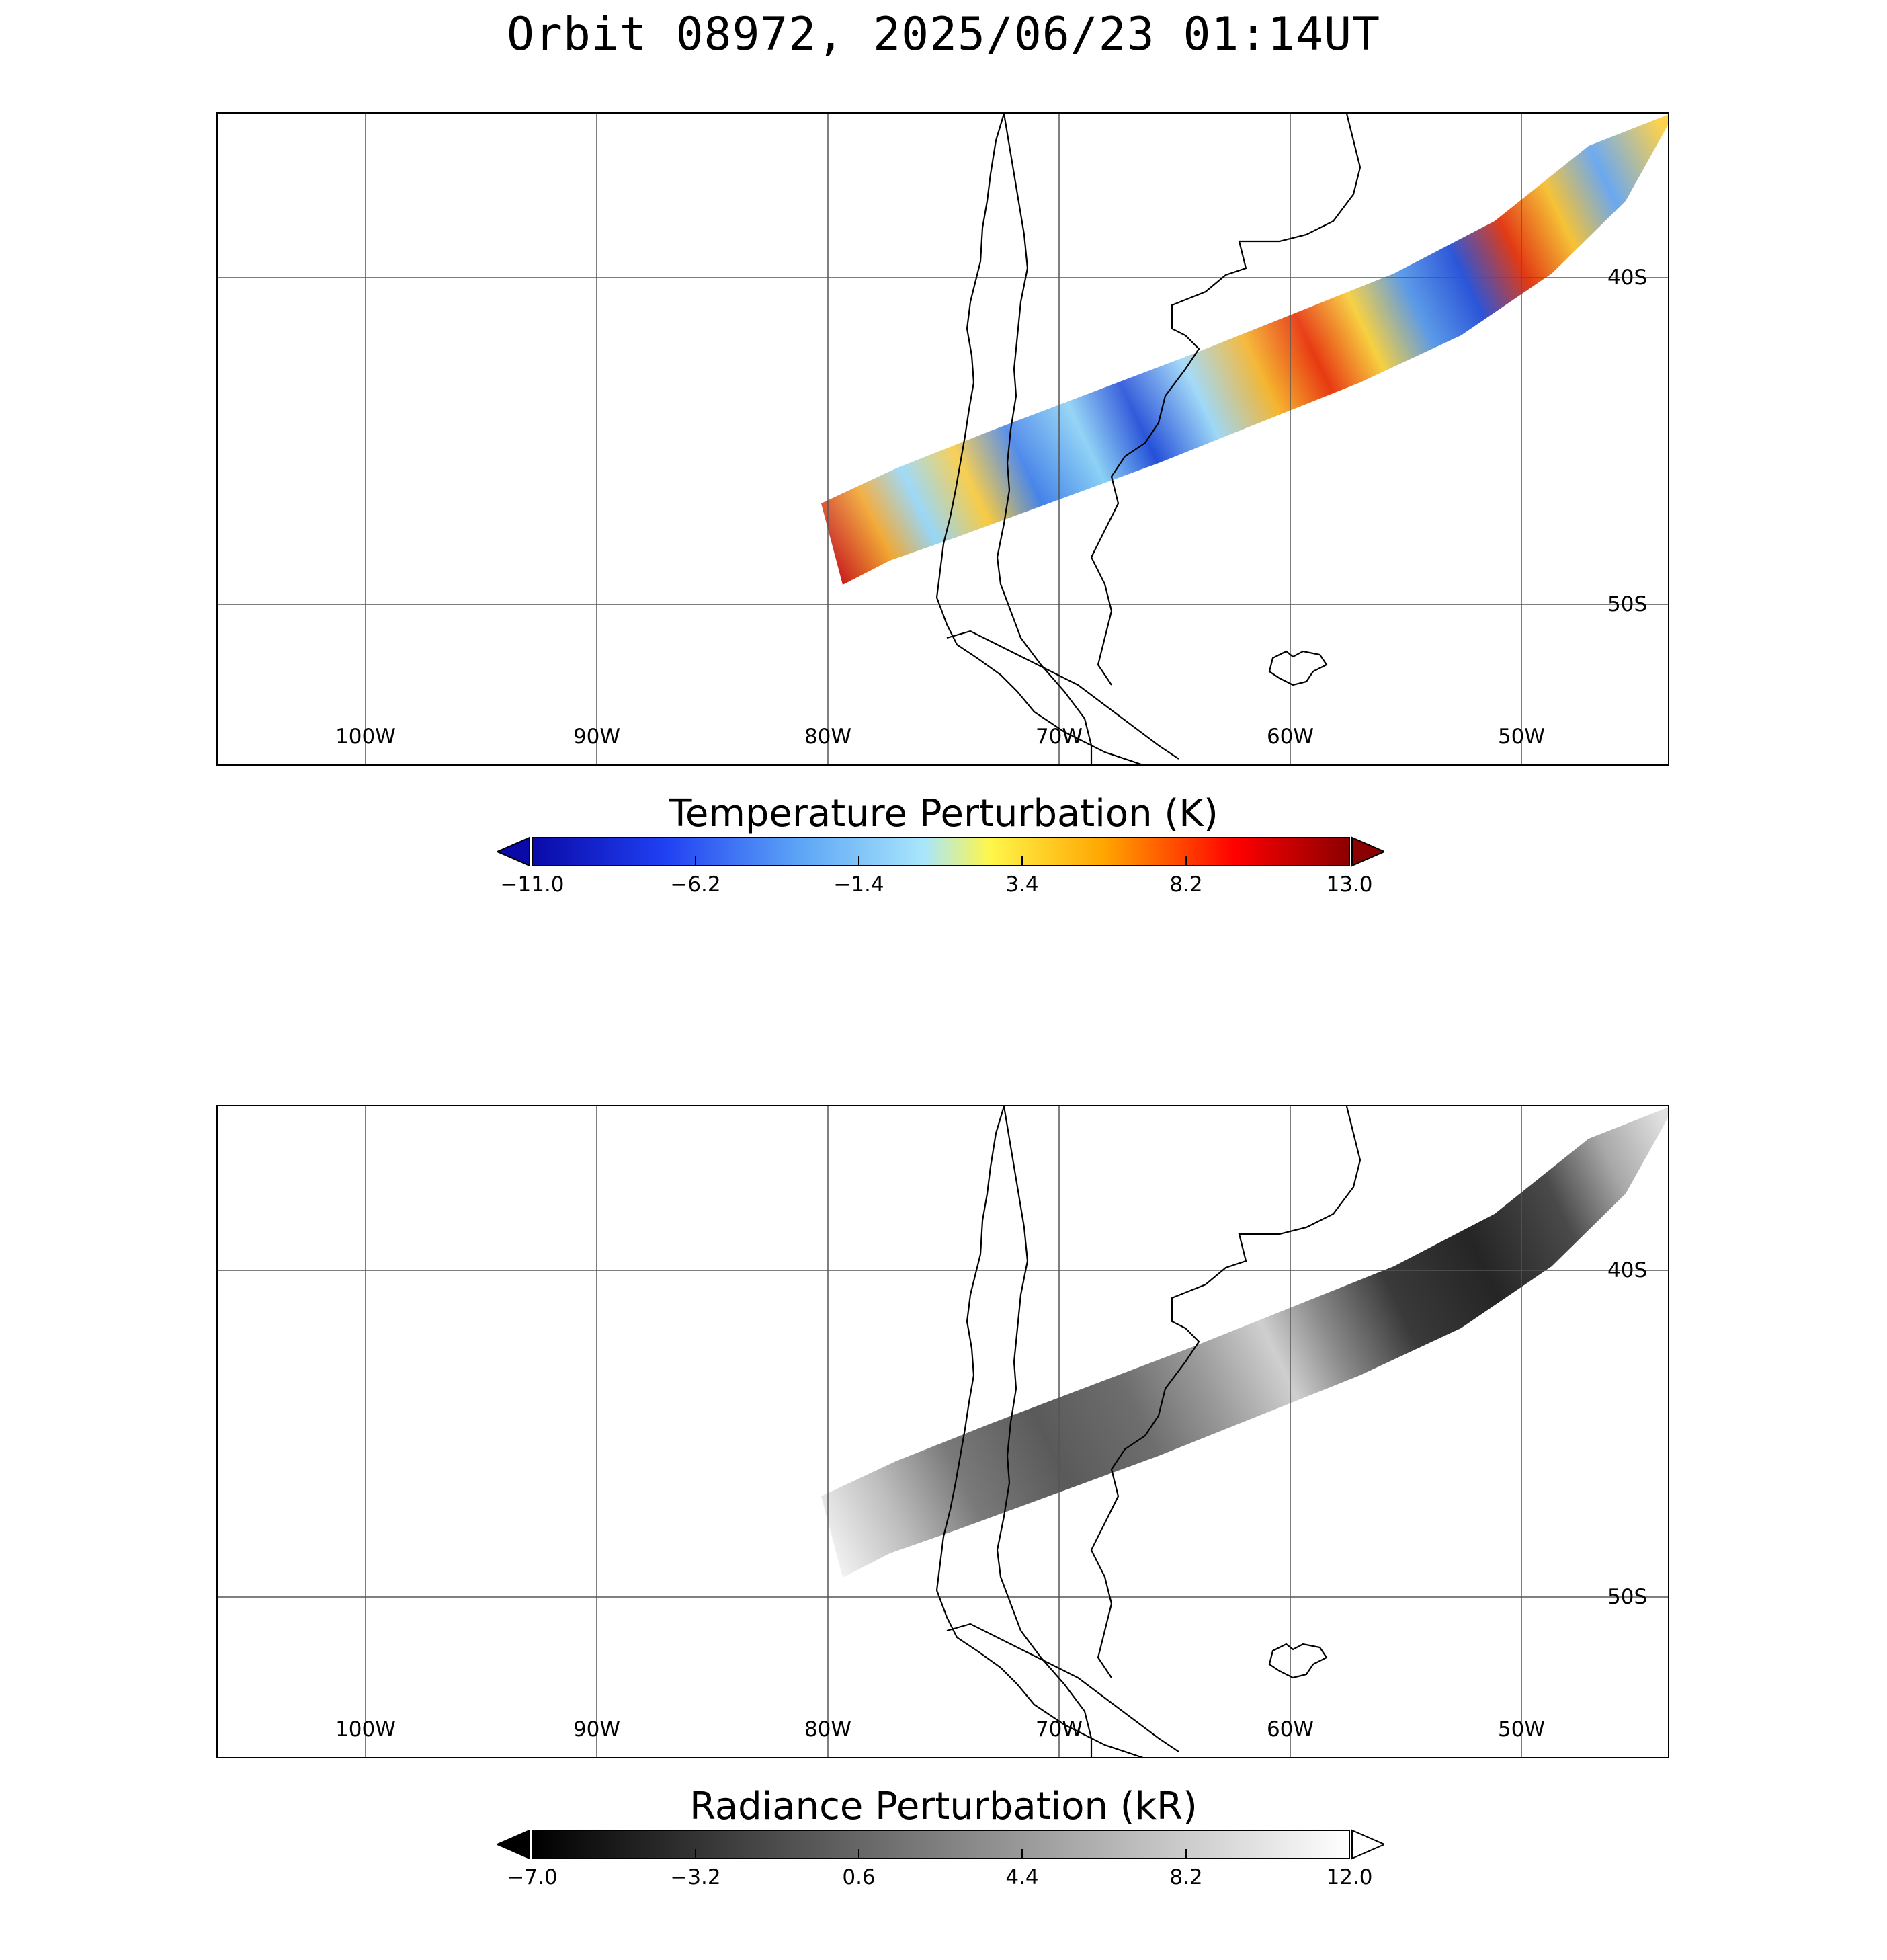 The width and height of the screenshot is (1887, 1960). What do you see at coordinates (532, 1877) in the screenshot?
I see `radiance-tick-label: −7.0` at bounding box center [532, 1877].